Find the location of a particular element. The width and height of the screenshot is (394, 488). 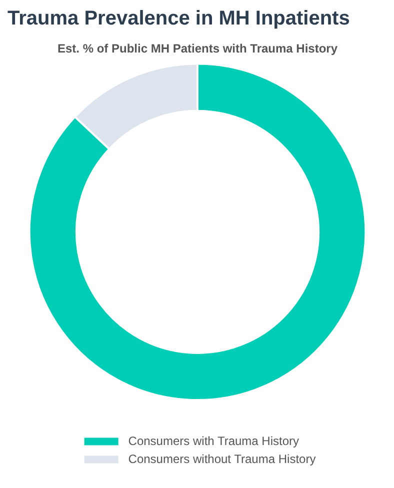

chart-title: Trauma Prevalence in MH Inpatients is located at coordinates (179, 19).